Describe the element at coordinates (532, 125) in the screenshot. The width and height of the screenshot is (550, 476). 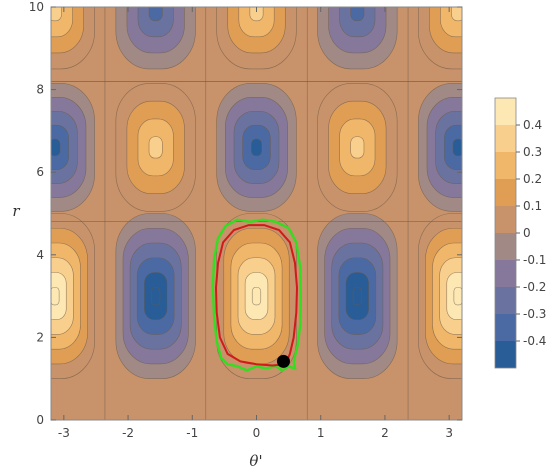
I see `colorbar-tick-label: 0.4` at that location.